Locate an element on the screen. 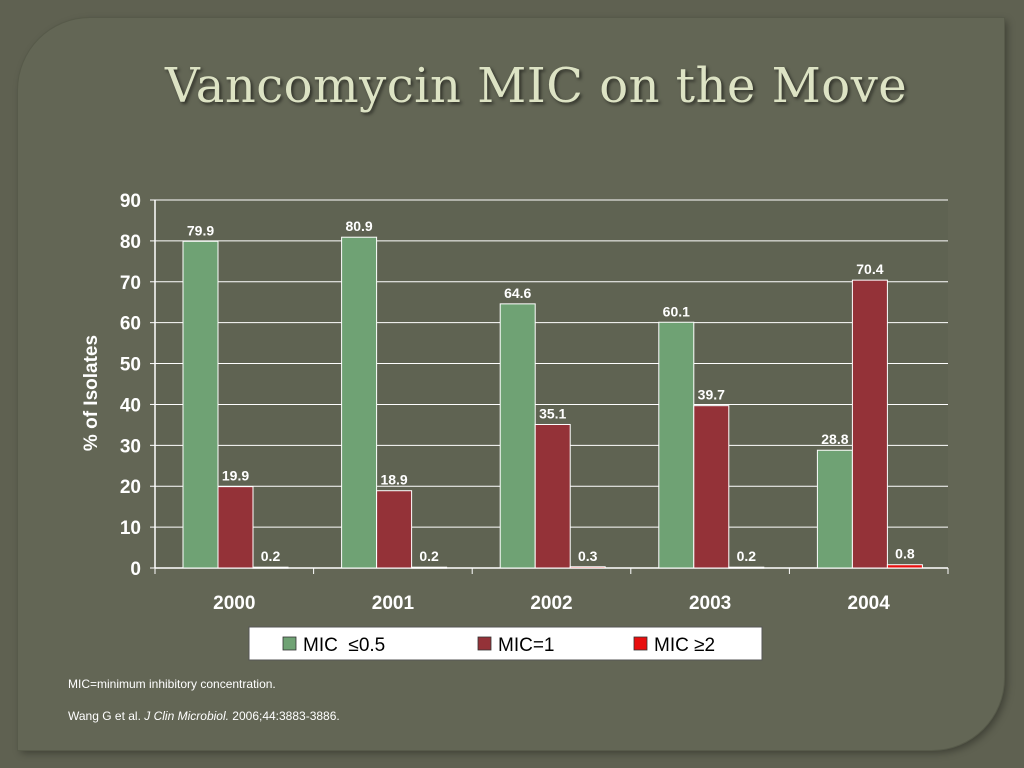 The height and width of the screenshot is (768, 1024). data-label: 39.7 is located at coordinates (711, 395).